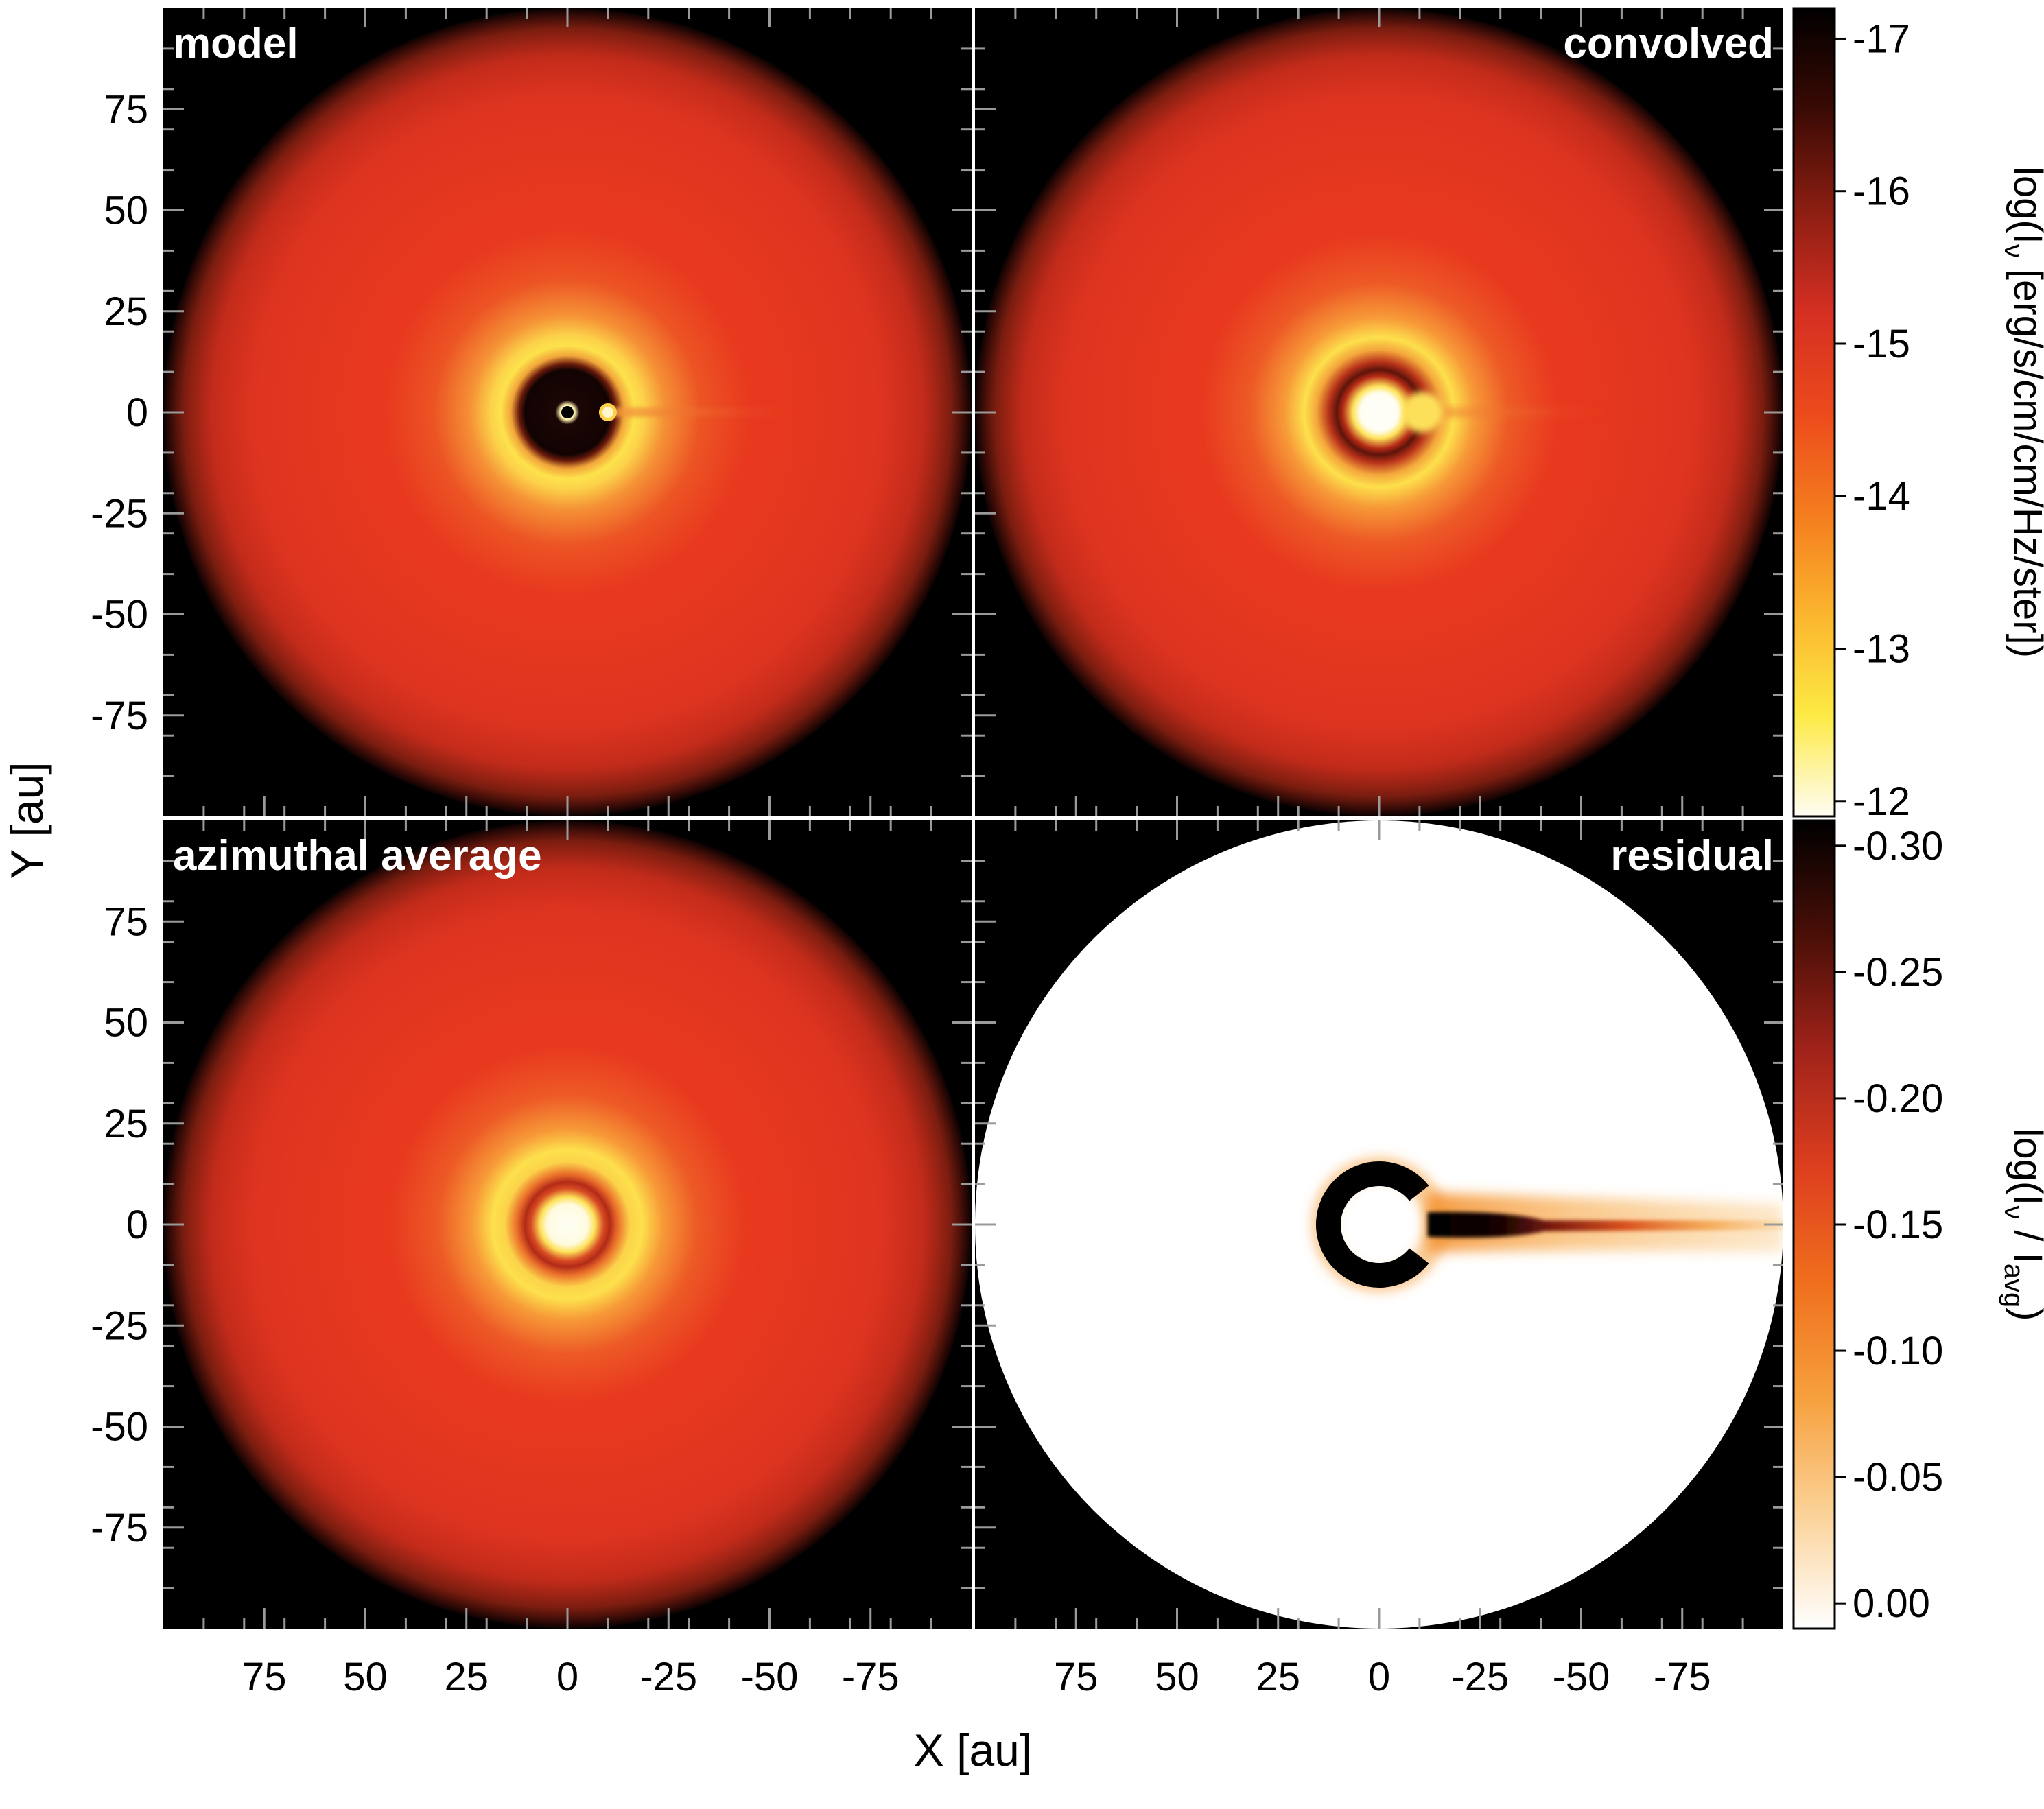 The height and width of the screenshot is (1809, 2044). I want to click on colorbar-intensity-tick-label: -14, so click(1881, 496).